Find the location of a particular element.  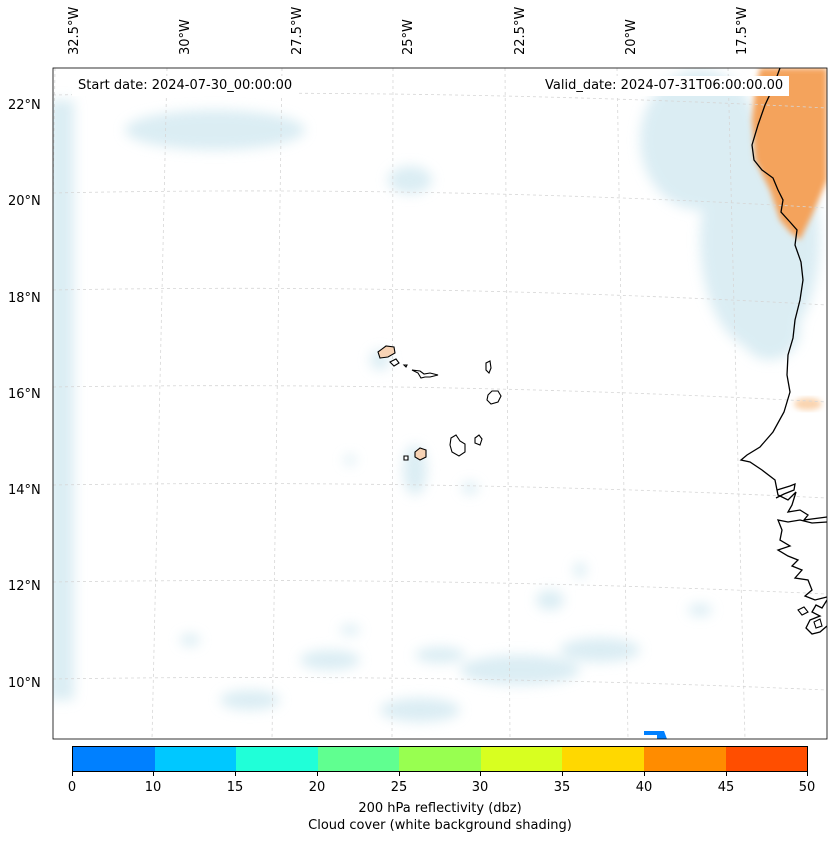

colorbar-tick-label: 50 is located at coordinates (807, 787).